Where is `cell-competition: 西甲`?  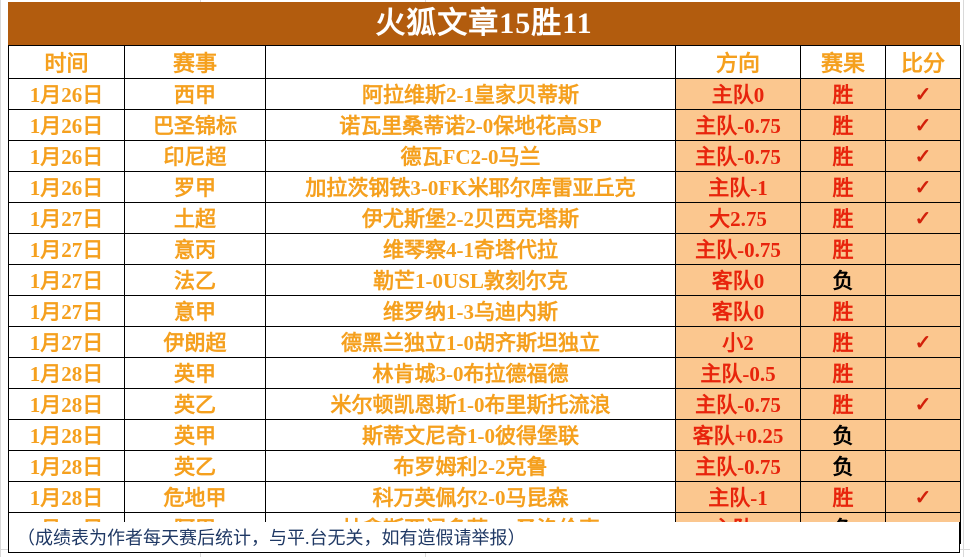 cell-competition: 西甲 is located at coordinates (195, 94).